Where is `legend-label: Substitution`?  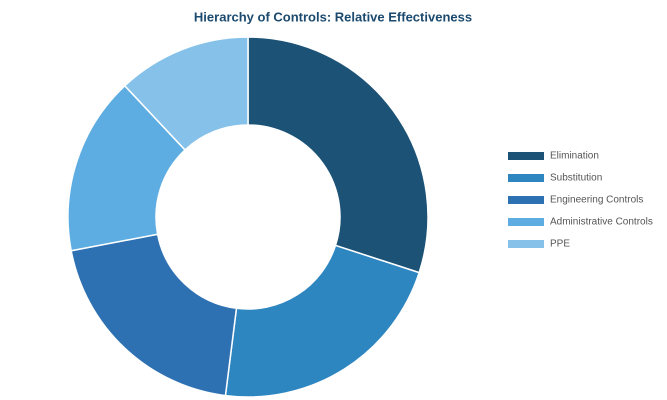
legend-label: Substitution is located at coordinates (576, 178).